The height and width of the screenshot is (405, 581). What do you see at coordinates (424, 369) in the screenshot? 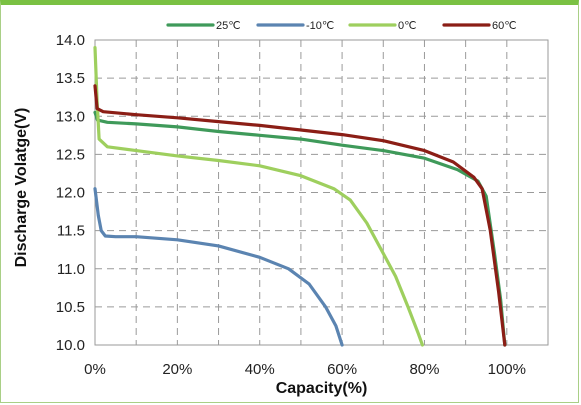
I see `x-tick-label: 80%` at bounding box center [424, 369].